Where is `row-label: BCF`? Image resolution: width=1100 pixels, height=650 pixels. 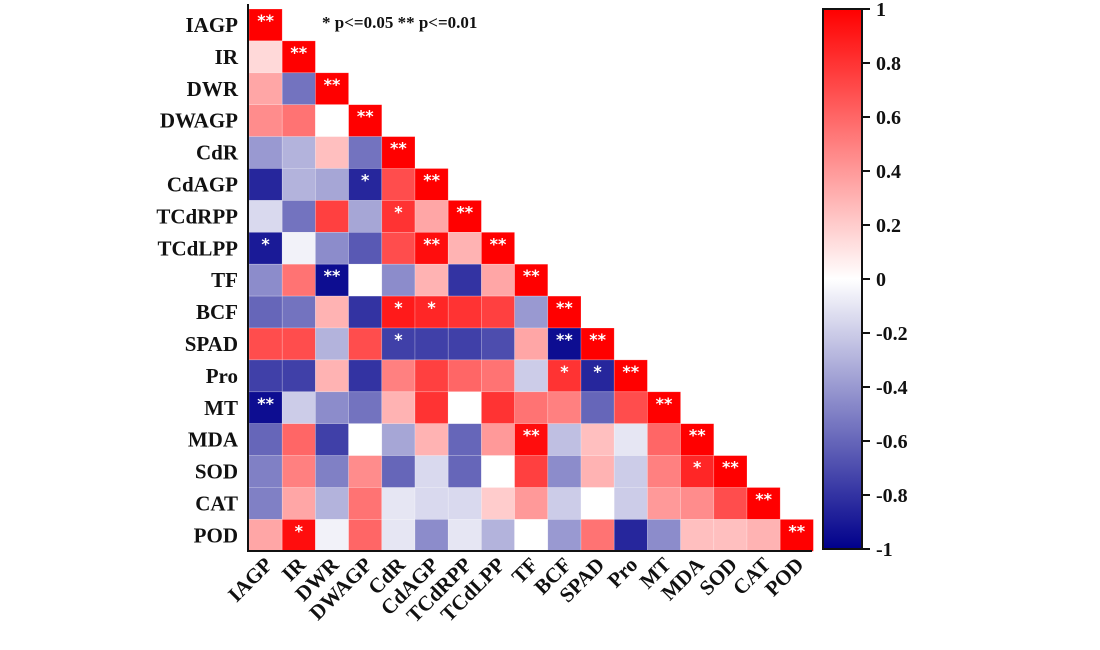
row-label: BCF is located at coordinates (217, 312).